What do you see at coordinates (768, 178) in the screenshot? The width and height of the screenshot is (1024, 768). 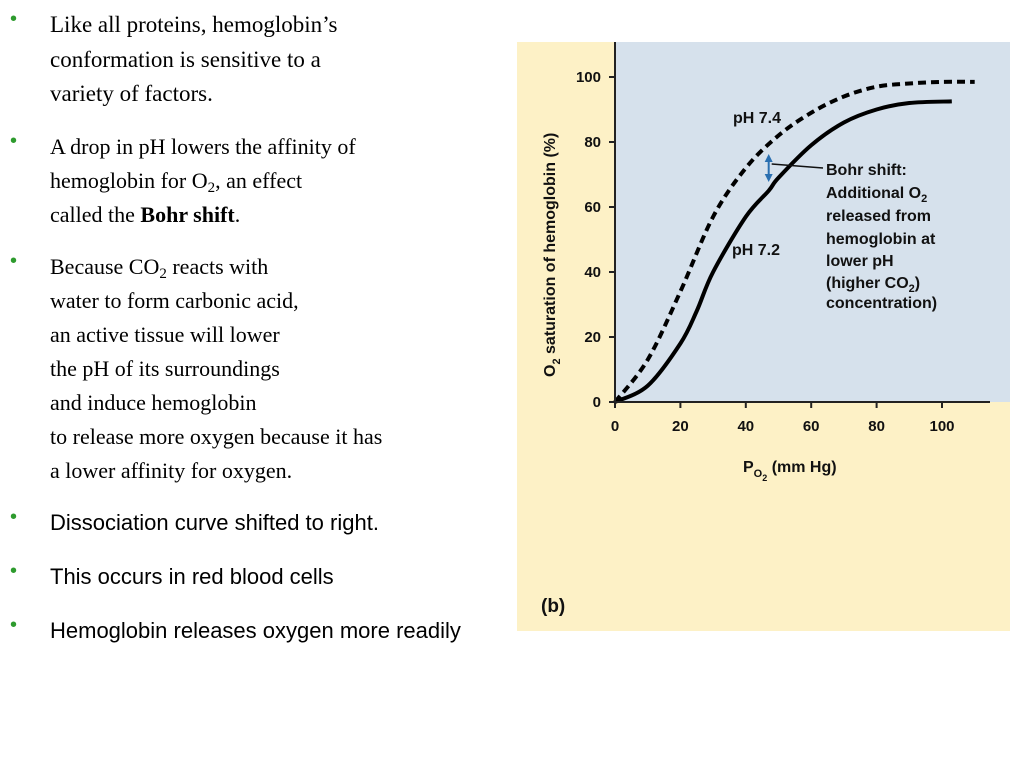 I see `bohr-arrow-head-down` at bounding box center [768, 178].